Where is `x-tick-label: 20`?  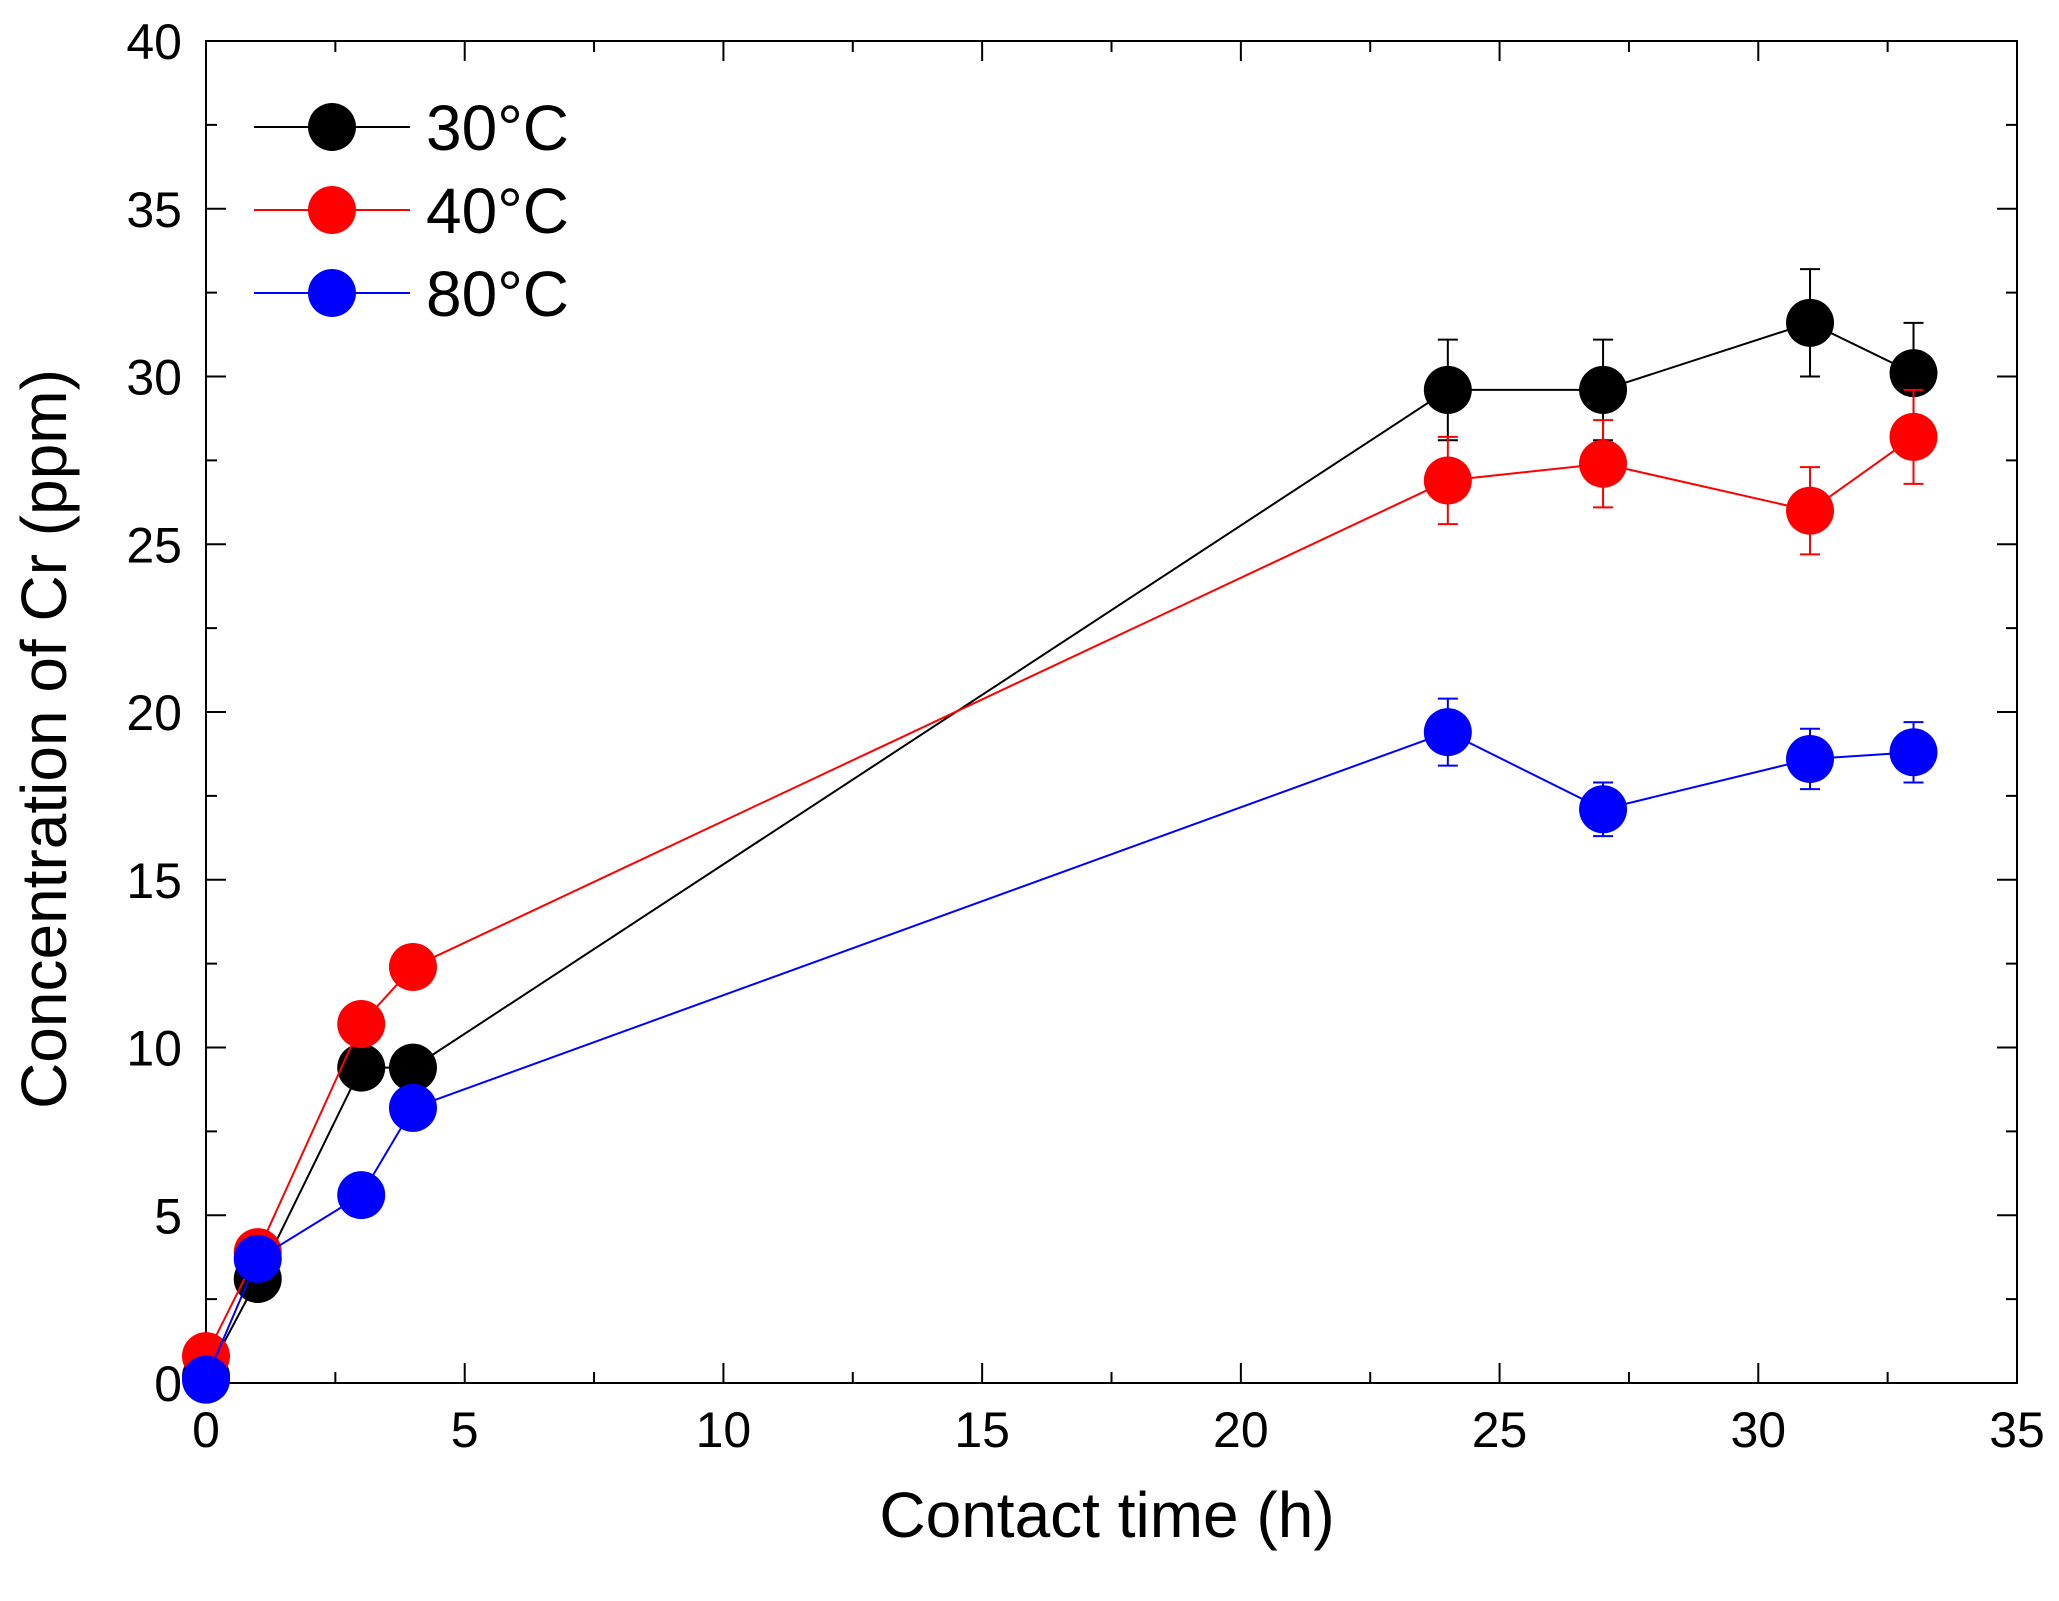 x-tick-label: 20 is located at coordinates (1241, 1430).